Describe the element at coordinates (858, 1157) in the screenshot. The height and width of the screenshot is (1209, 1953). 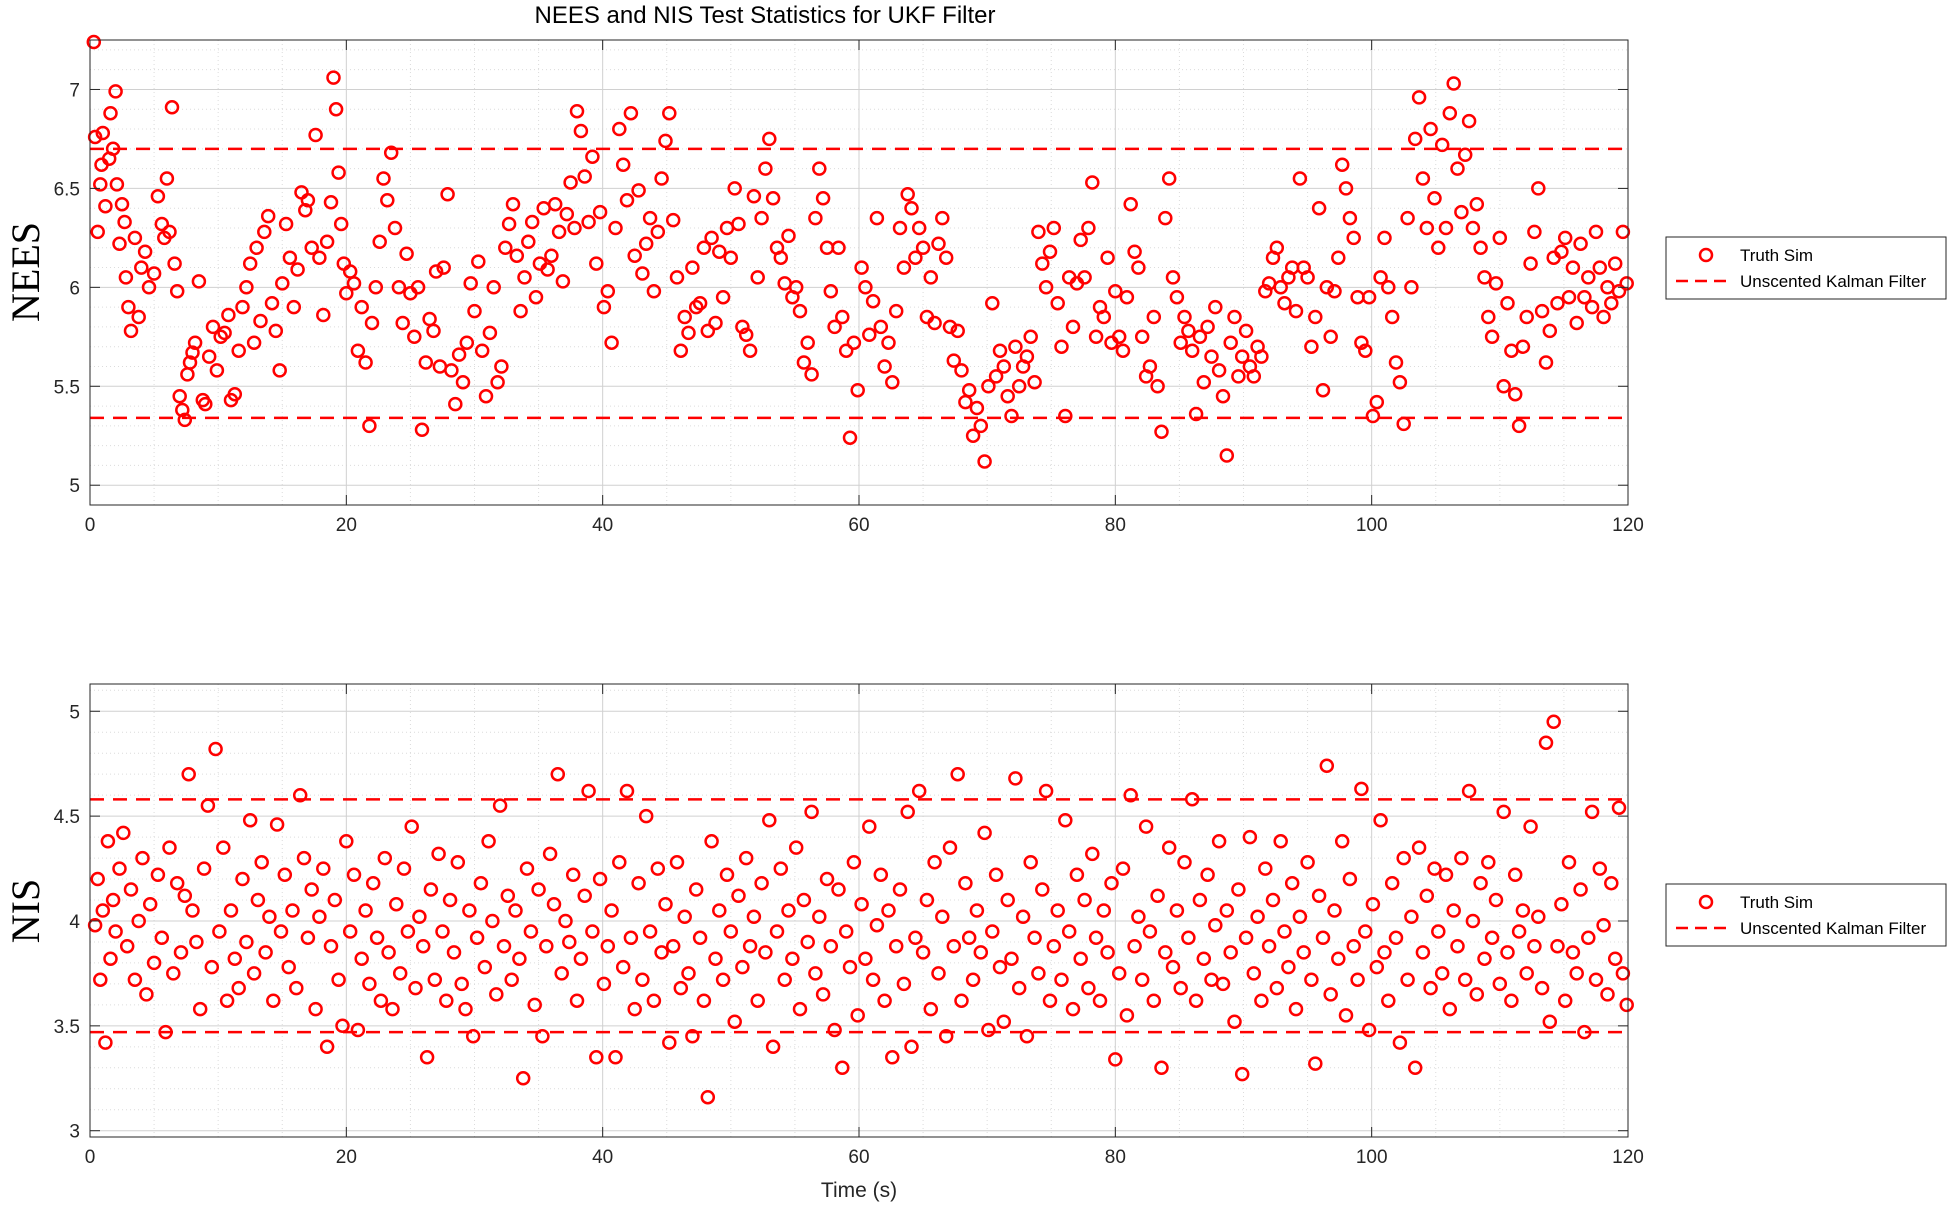
I see `nis-xtick-label: 60` at that location.